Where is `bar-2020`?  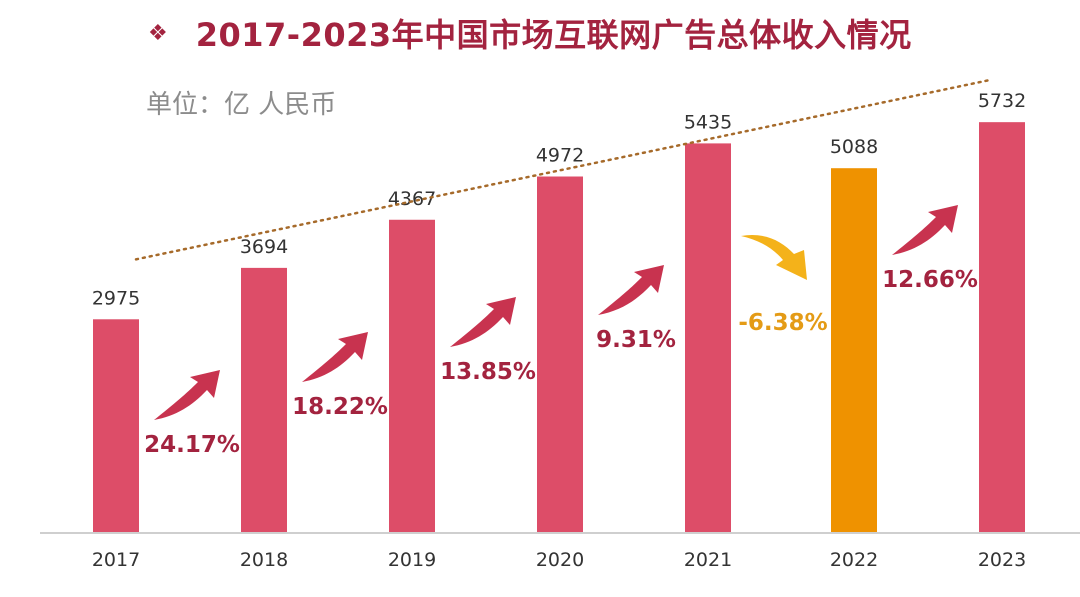
bar-2020 is located at coordinates (560, 354).